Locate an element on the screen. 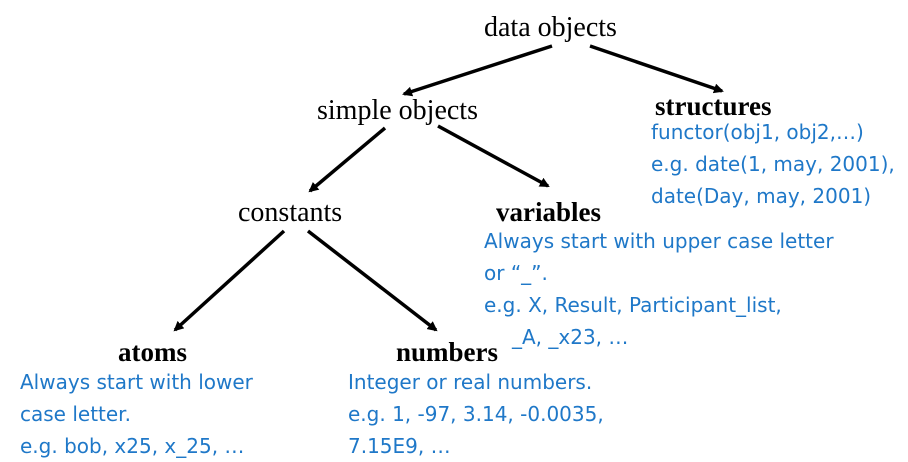  node-numbers: numbers is located at coordinates (447, 352).